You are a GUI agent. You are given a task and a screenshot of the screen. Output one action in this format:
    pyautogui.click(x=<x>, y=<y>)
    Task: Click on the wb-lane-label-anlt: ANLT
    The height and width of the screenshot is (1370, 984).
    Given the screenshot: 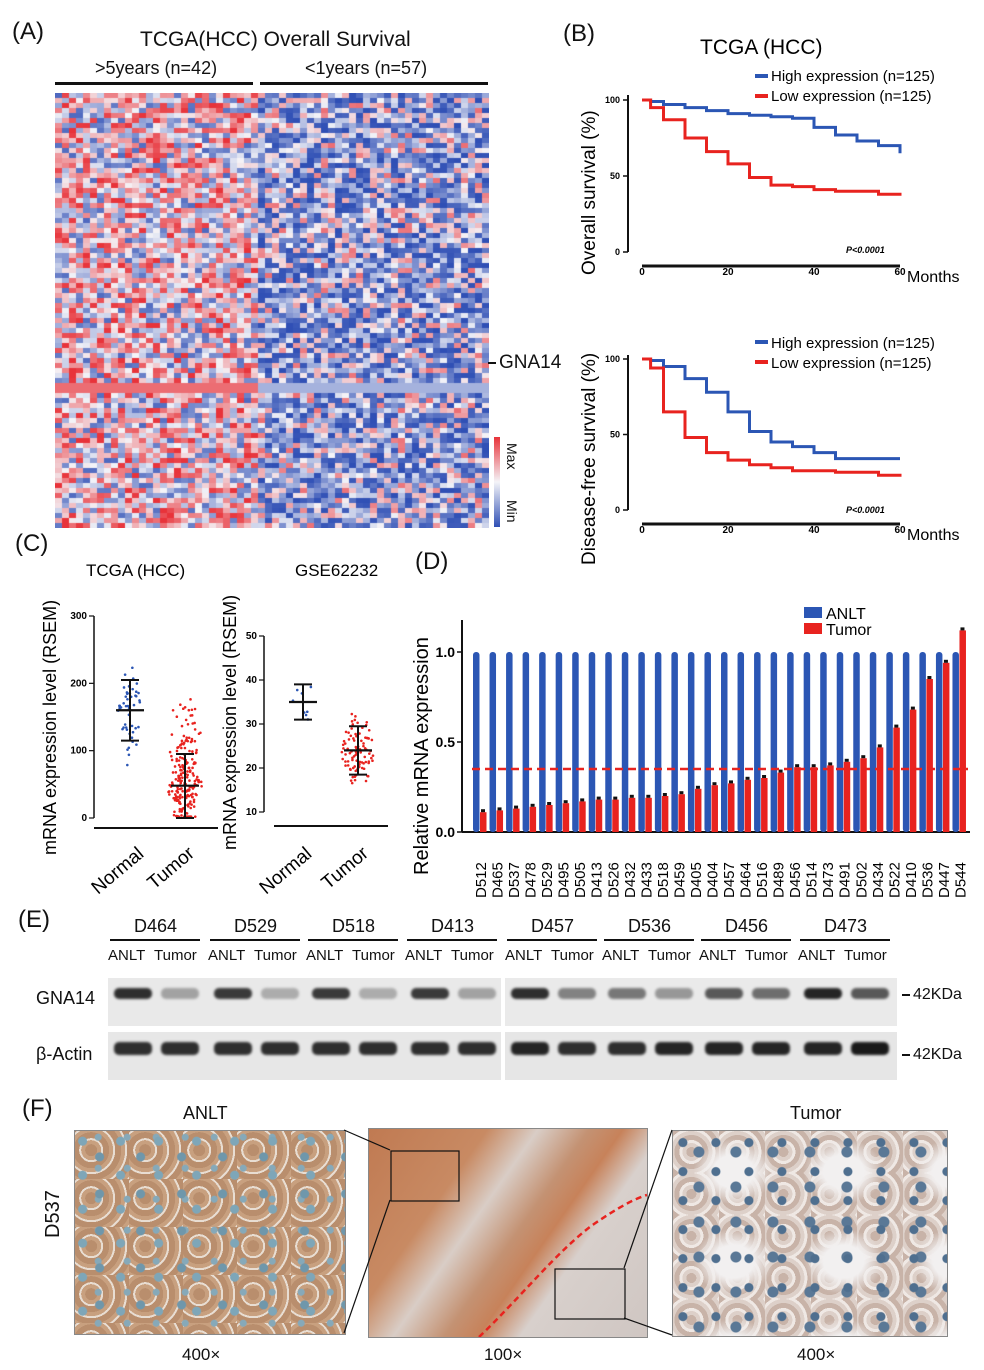 What is the action you would take?
    pyautogui.click(x=817, y=955)
    